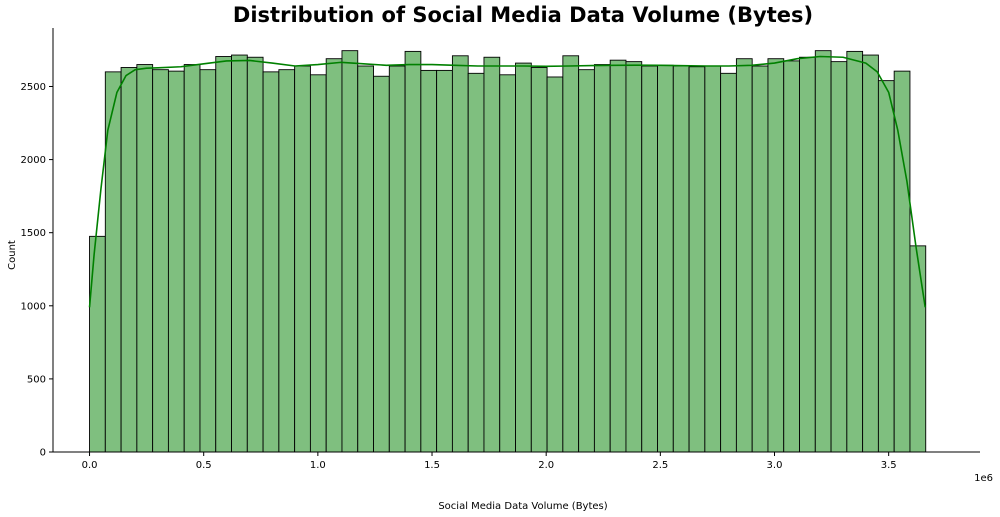 This screenshot has height=517, width=1000. Describe the element at coordinates (204, 465) in the screenshot. I see `x-tick-label: 0.5` at that location.